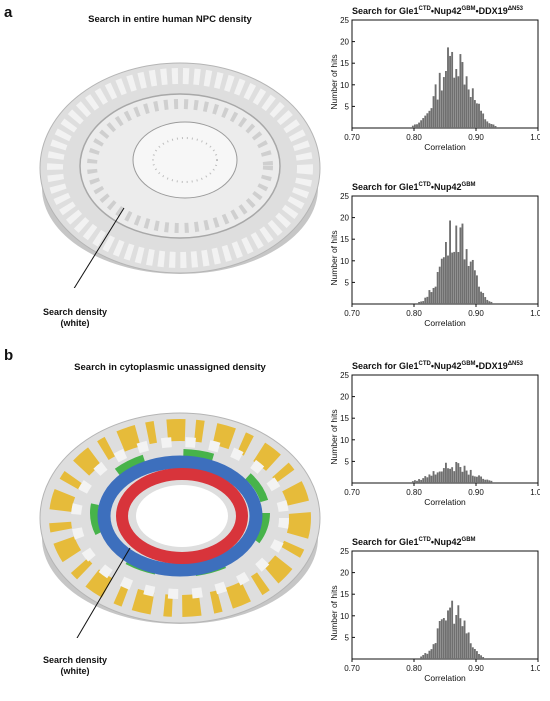  What do you see at coordinates (344, 20) in the screenshot?
I see `y-tick-label: 25` at bounding box center [344, 20].